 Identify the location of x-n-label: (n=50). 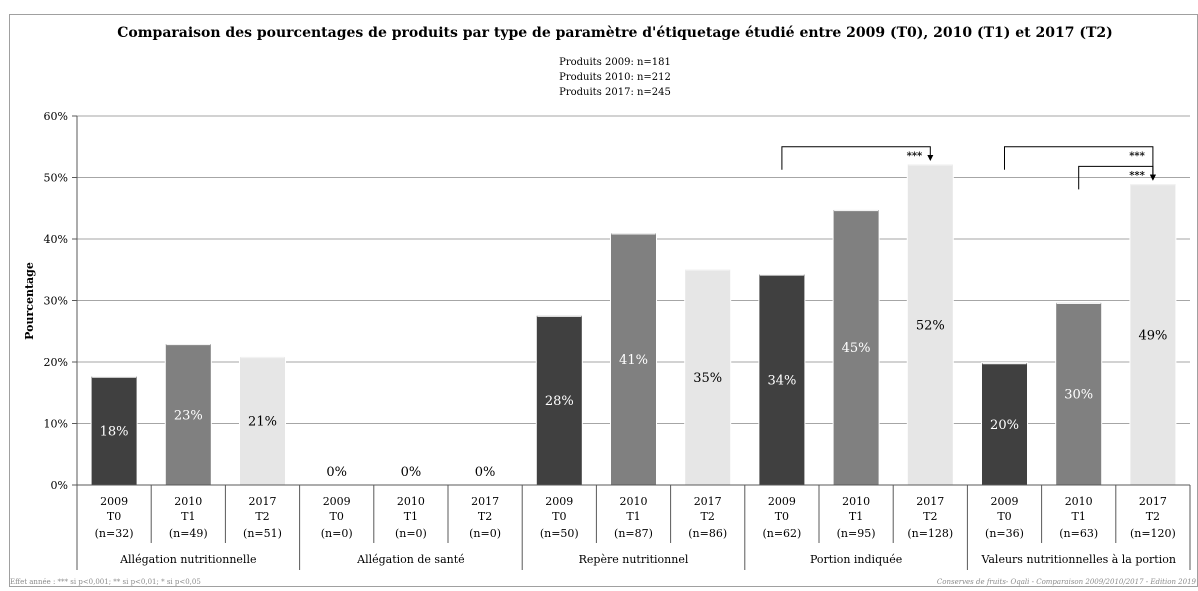
(559, 533).